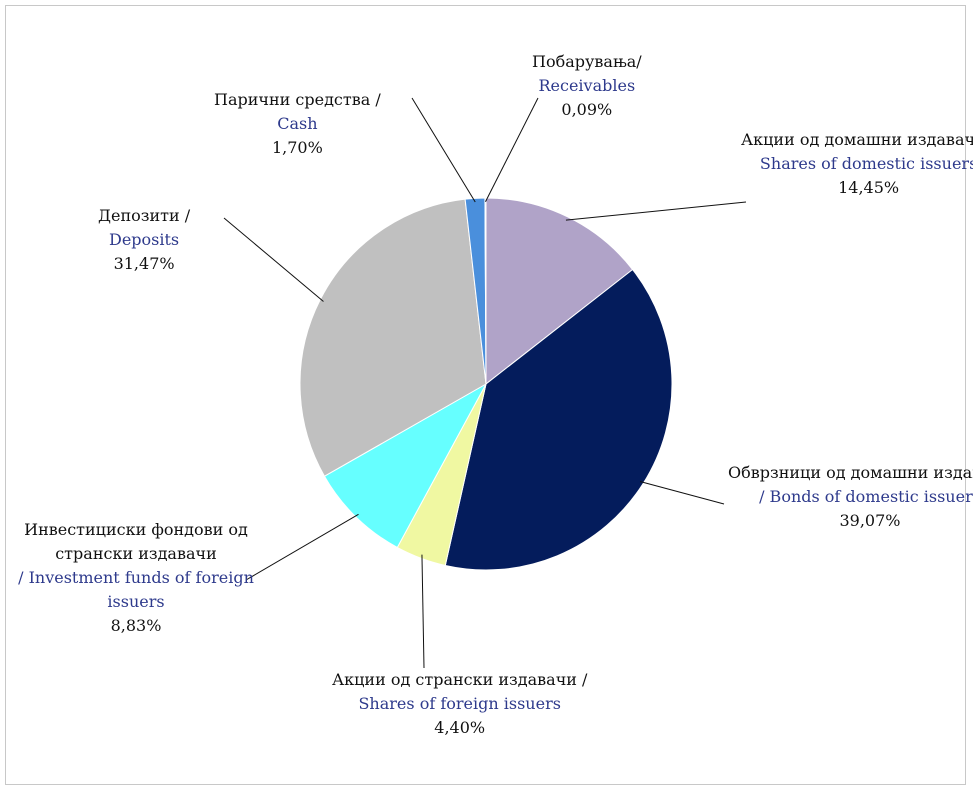 This screenshot has height=792, width=973. What do you see at coordinates (485, 291) in the screenshot?
I see `pie-slice-receivables` at bounding box center [485, 291].